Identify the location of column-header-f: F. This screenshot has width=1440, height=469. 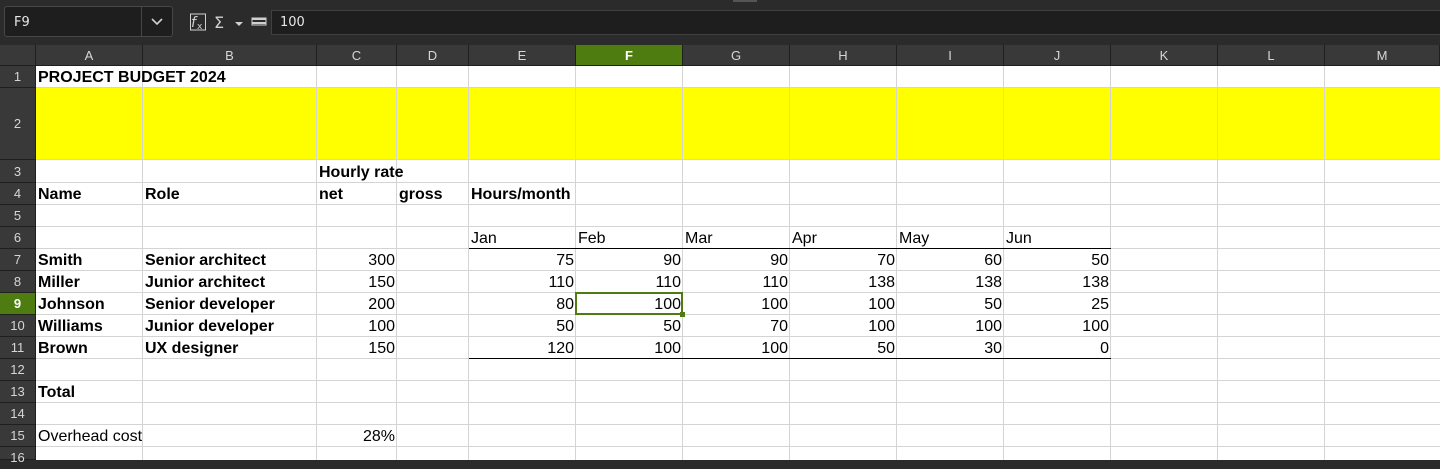
(629, 55).